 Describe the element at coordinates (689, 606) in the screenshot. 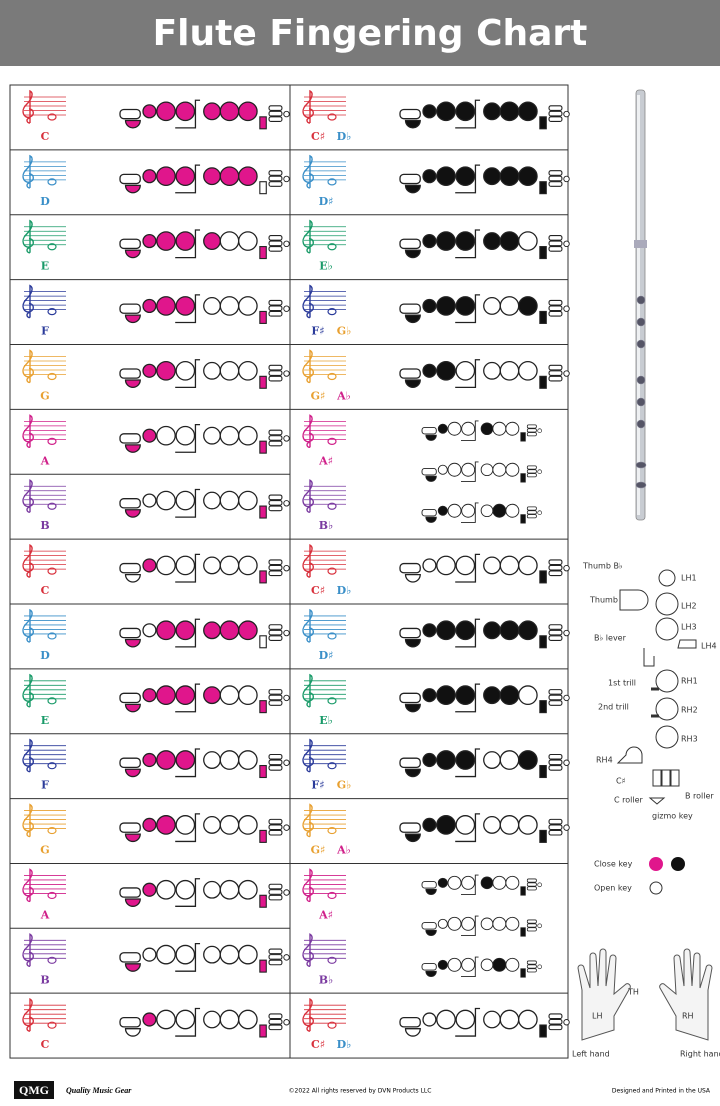

I see `key-label: LH2` at that location.